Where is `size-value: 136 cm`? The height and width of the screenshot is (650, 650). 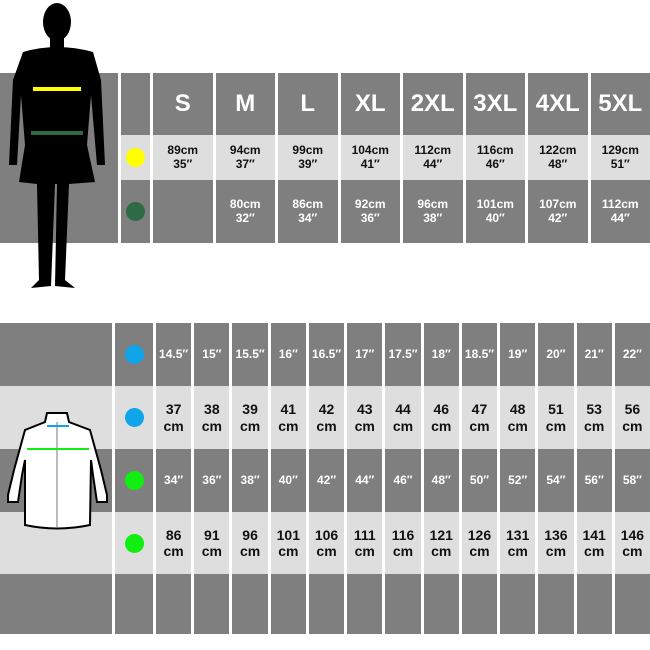 size-value: 136 cm is located at coordinates (556, 543).